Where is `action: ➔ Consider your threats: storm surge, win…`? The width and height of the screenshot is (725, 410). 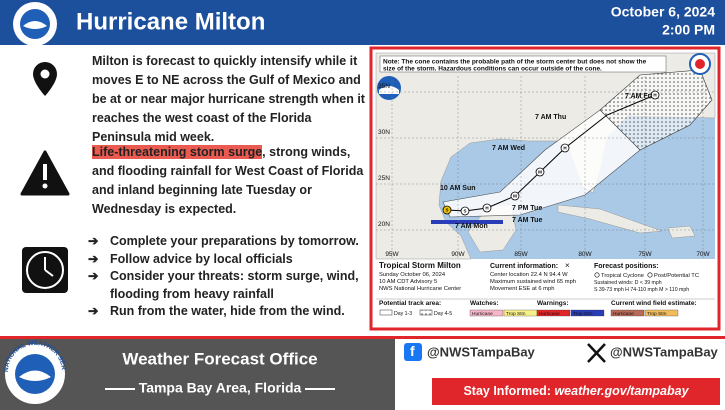
action: ➔ Consider your threats: storm surge, win… is located at coordinates (228, 285).